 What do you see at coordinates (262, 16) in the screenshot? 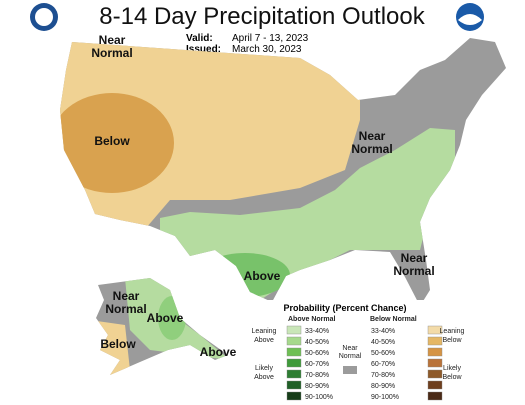
I see `title: 8-14 Day Precipitation Outlook` at bounding box center [262, 16].